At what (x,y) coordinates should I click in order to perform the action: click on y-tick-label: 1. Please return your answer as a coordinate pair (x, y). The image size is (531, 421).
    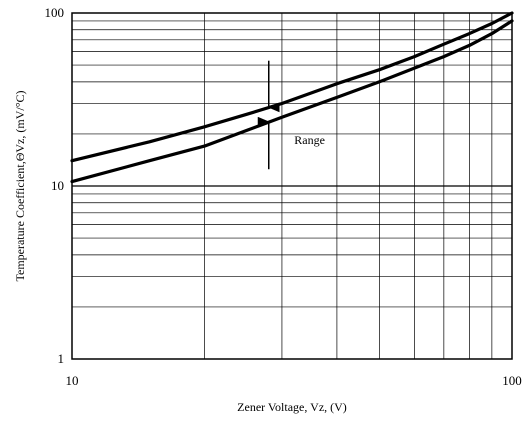
    Looking at the image, I should click on (61, 358).